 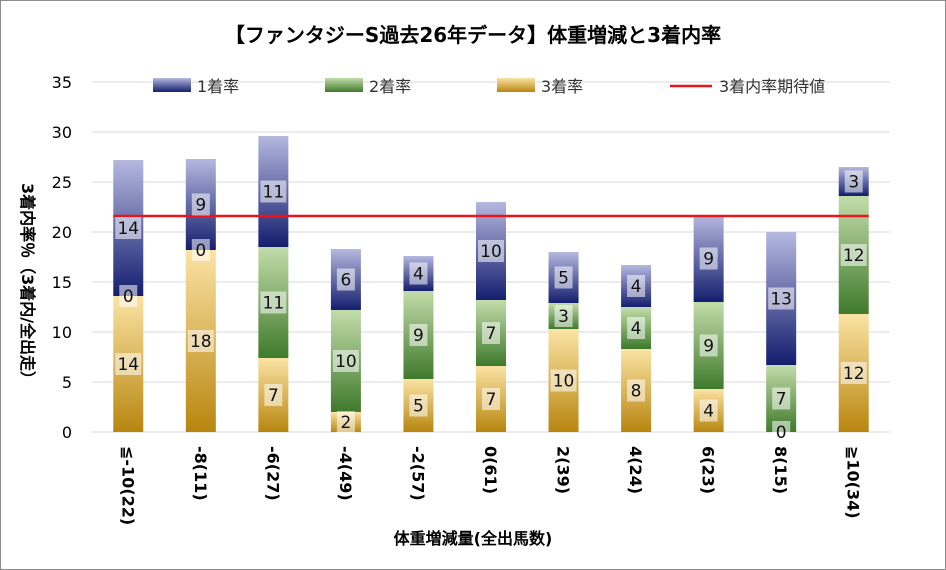 I want to click on x-tick-label: 2(39), so click(x=563, y=470).